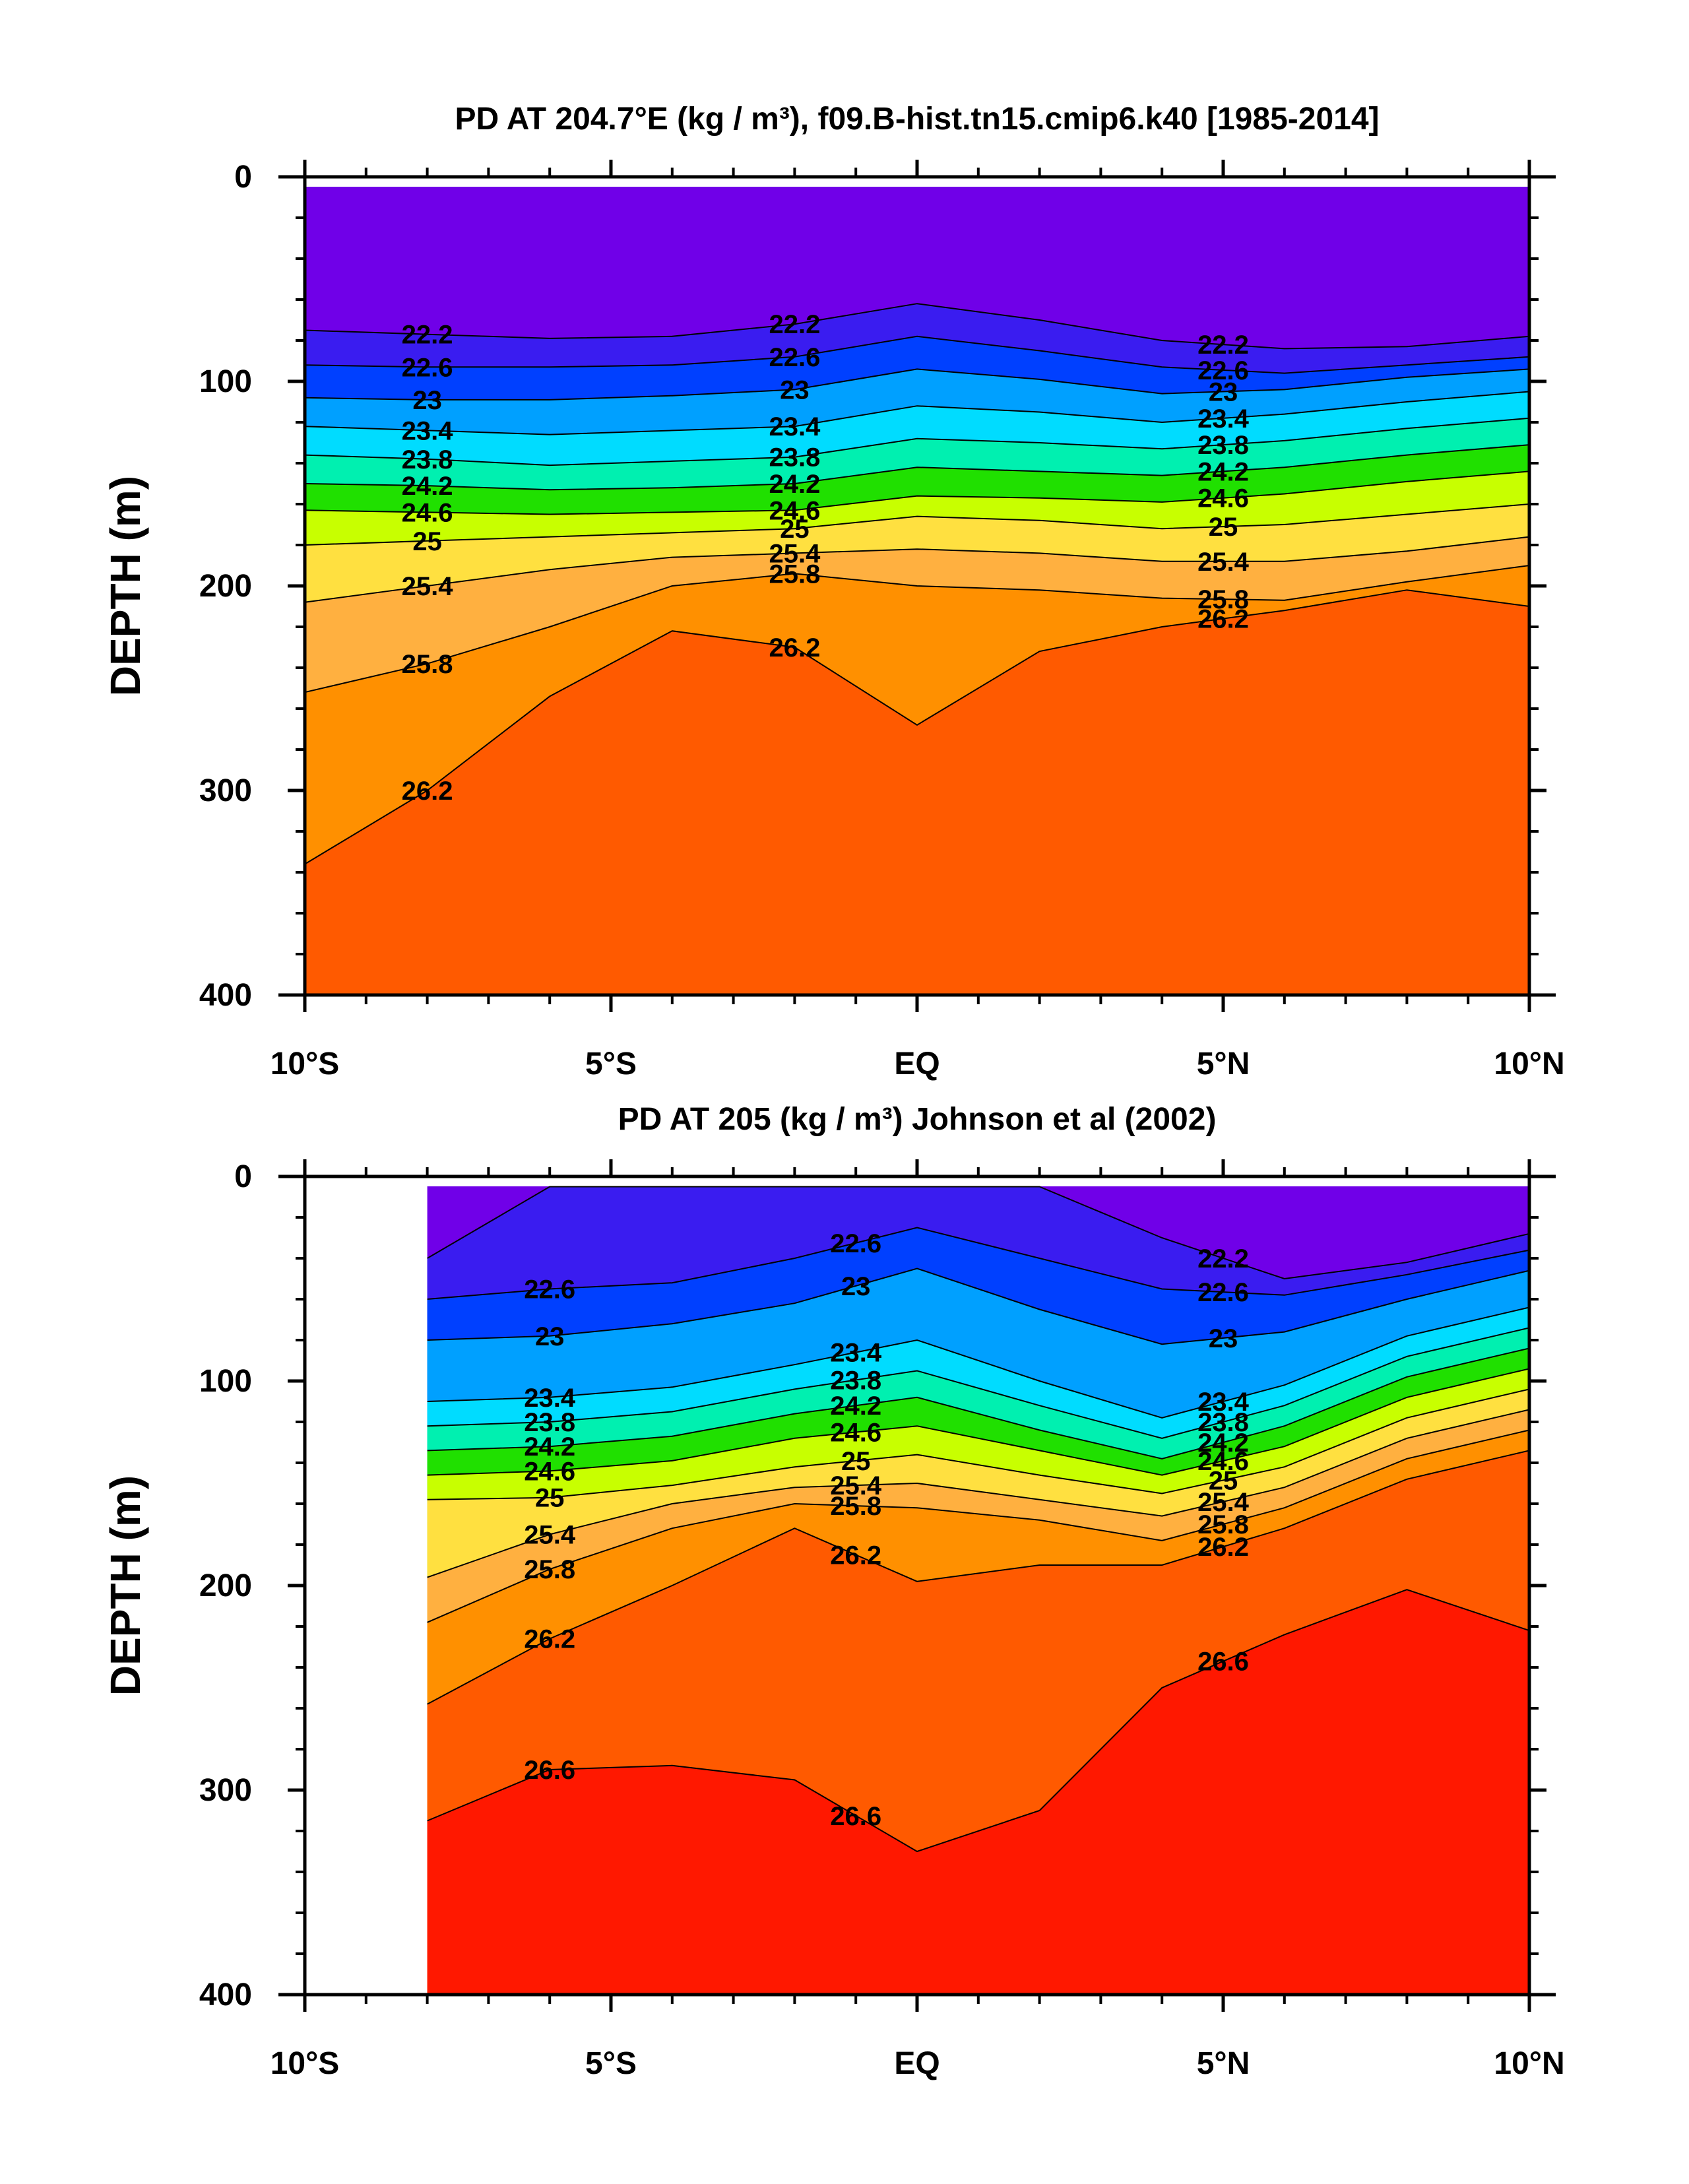 Image resolution: width=1689 pixels, height=2184 pixels. I want to click on contour-label: 22.2, so click(794, 324).